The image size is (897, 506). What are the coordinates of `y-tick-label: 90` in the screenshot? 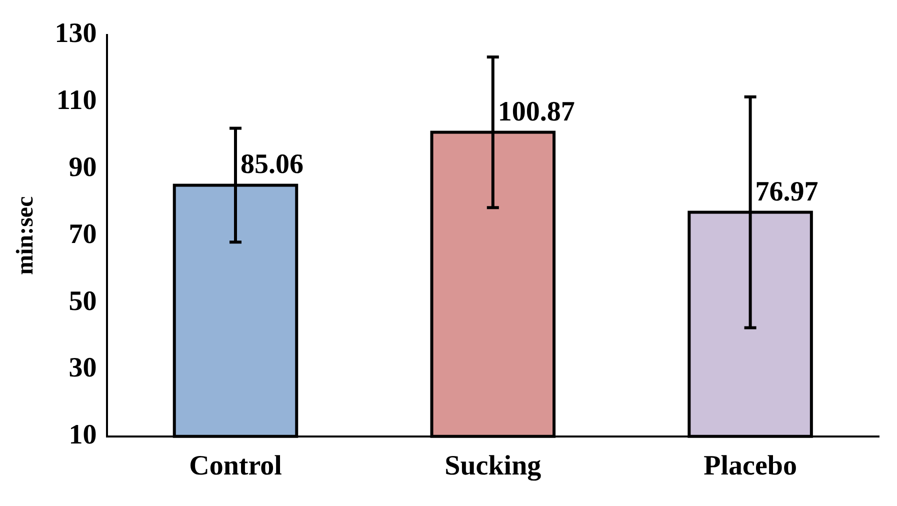 It's located at (82, 167).